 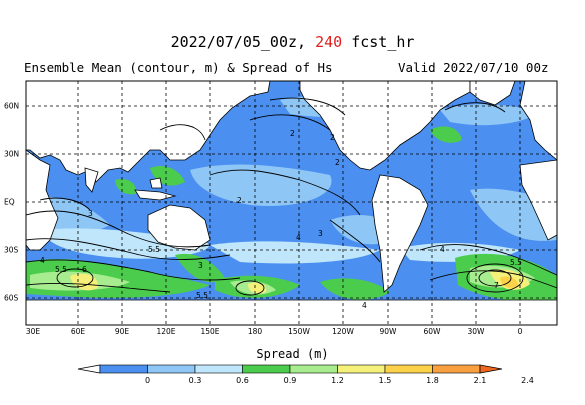 I want to click on lon-label-180: 180, so click(x=255, y=331).